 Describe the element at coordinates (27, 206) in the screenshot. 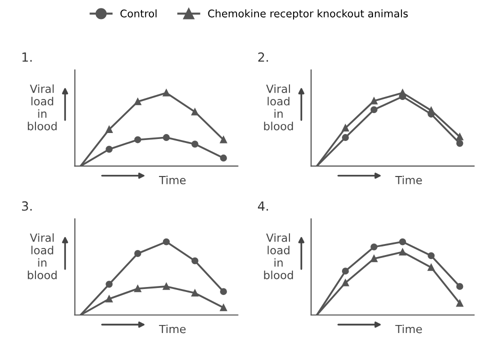

I see `chart-title: 3.` at that location.